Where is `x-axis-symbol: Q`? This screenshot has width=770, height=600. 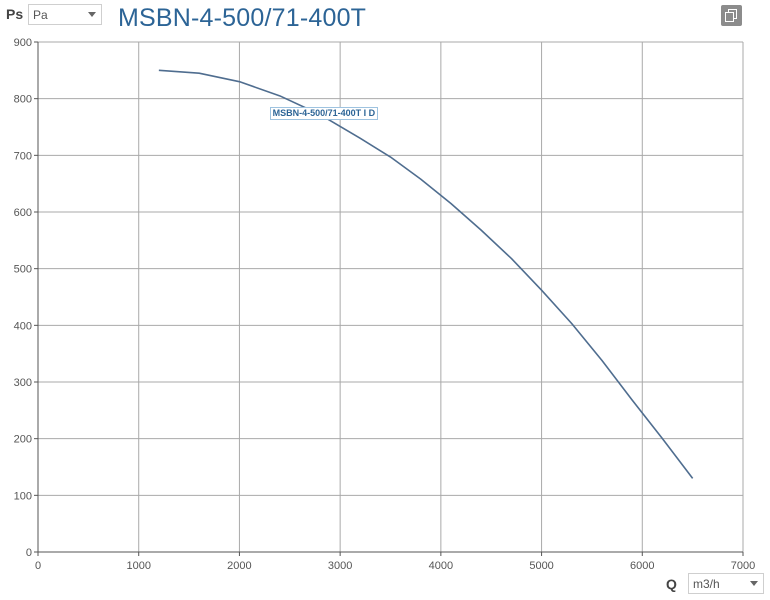
x-axis-symbol: Q is located at coordinates (671, 584).